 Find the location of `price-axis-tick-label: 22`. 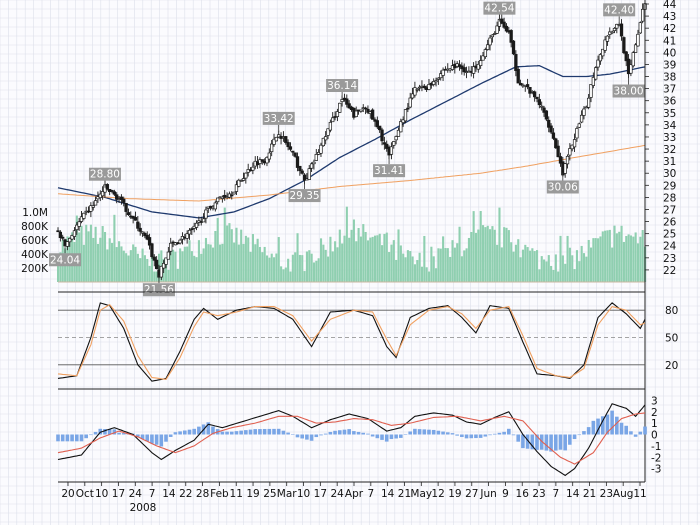

price-axis-tick-label: 22 is located at coordinates (669, 271).